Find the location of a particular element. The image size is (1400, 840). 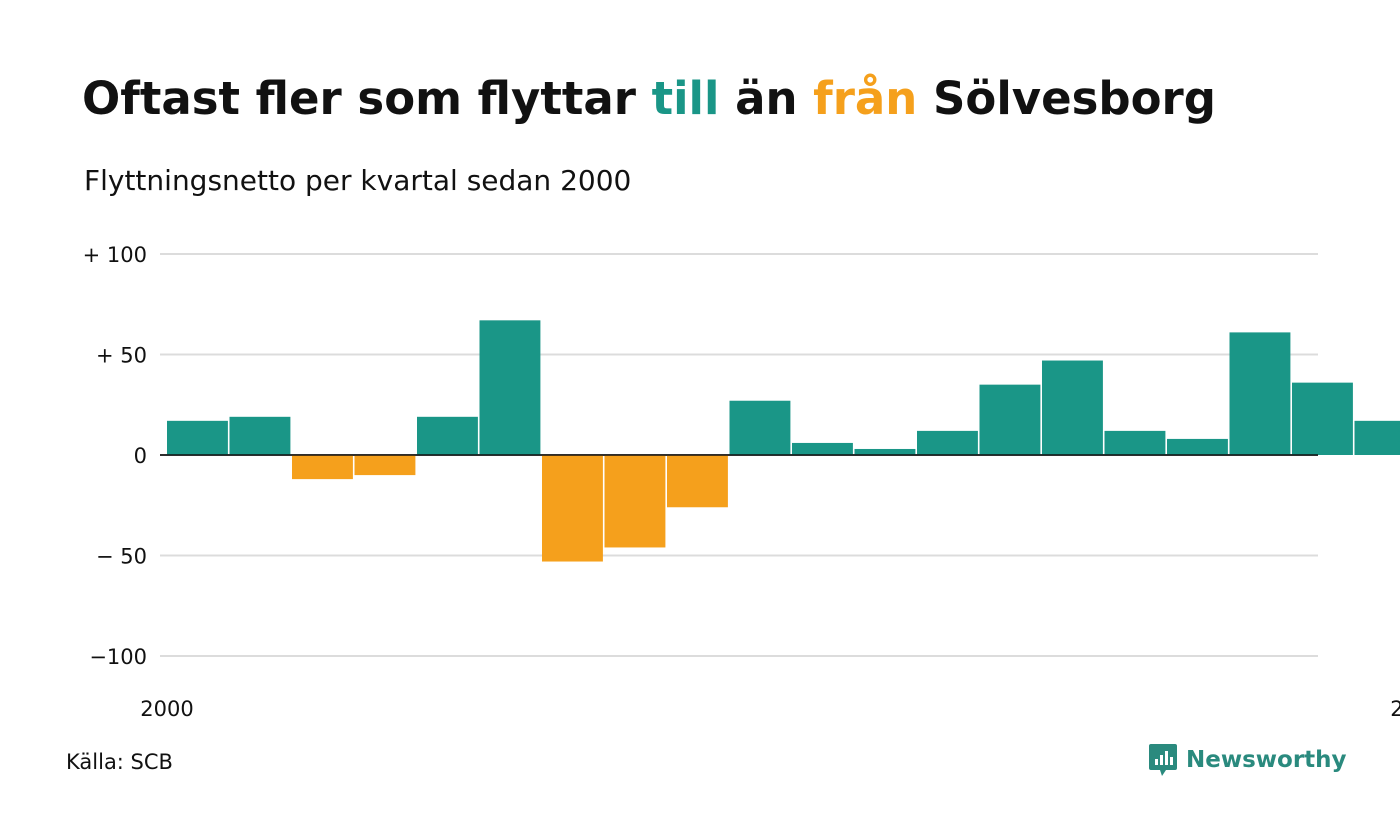

title-highlight-fran: från is located at coordinates (865, 98).